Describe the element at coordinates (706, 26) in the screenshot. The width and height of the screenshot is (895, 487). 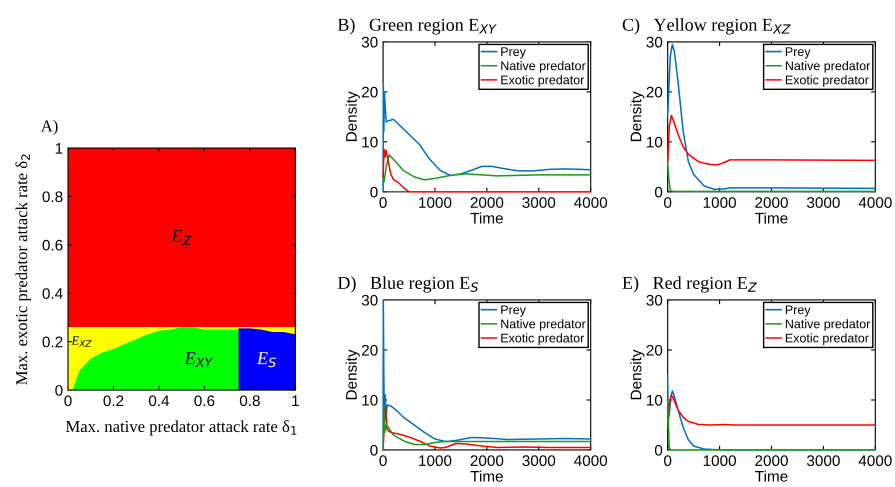
I see `chart-title: C) Yellow region E$_{XZ}$` at that location.